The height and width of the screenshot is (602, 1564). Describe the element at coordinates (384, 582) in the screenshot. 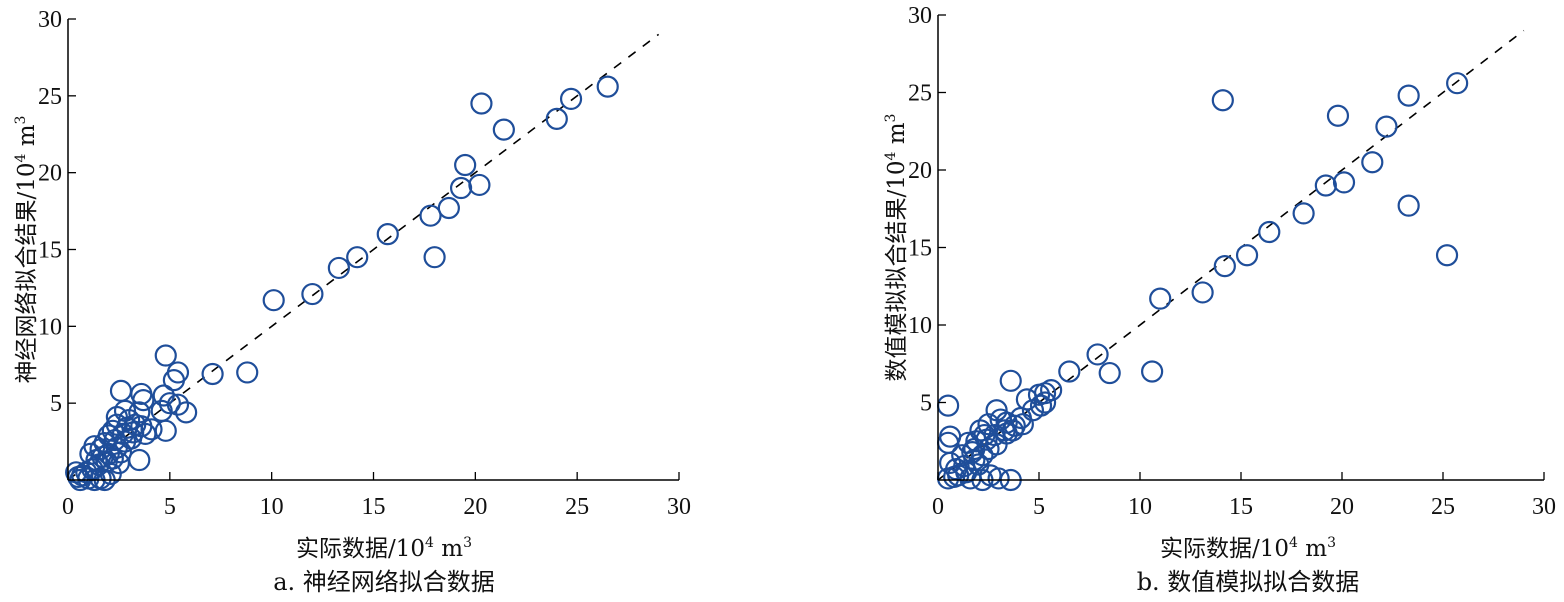

I see `panel-caption: a. 神经网络拟合数据` at that location.